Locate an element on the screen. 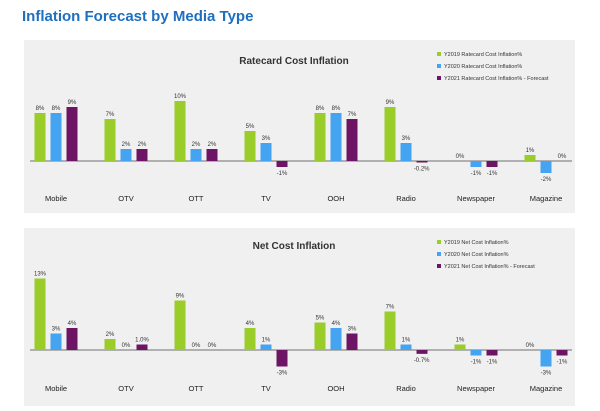 The width and height of the screenshot is (600, 411). data-label: 13% is located at coordinates (40, 275).